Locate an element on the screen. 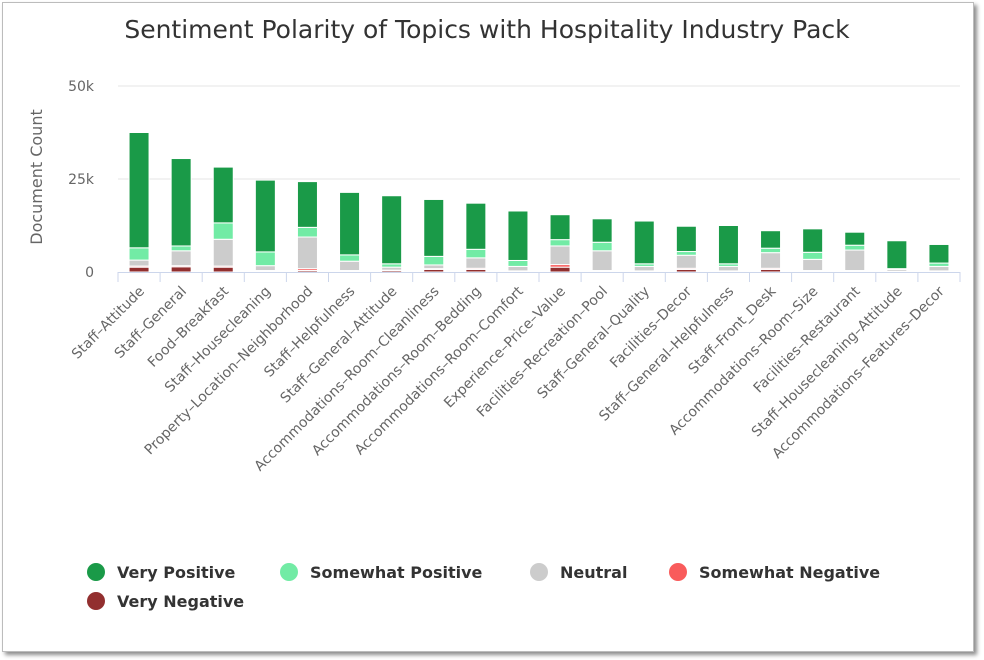  gridlines is located at coordinates (539, 132).